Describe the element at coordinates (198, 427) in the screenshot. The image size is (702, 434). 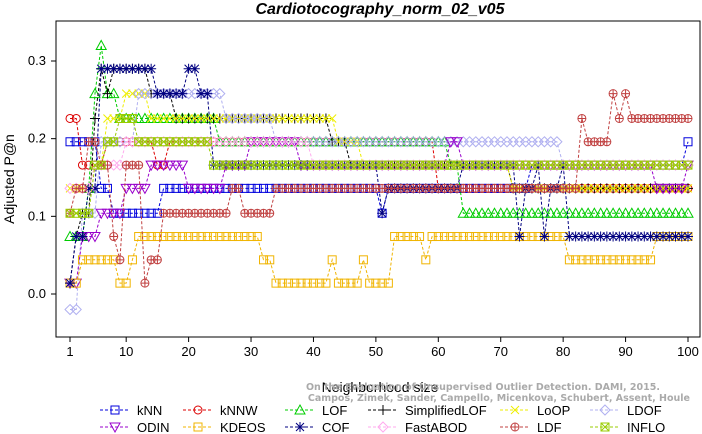
I see `legend-marker-kdeos` at that location.